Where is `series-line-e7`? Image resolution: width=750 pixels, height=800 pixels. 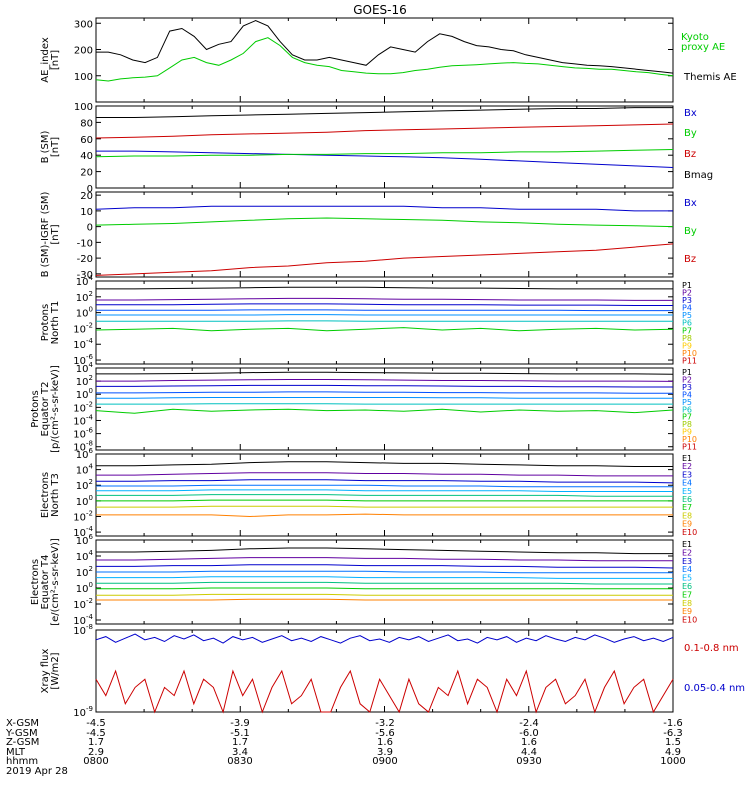
series-line-e7 is located at coordinates (384, 588).